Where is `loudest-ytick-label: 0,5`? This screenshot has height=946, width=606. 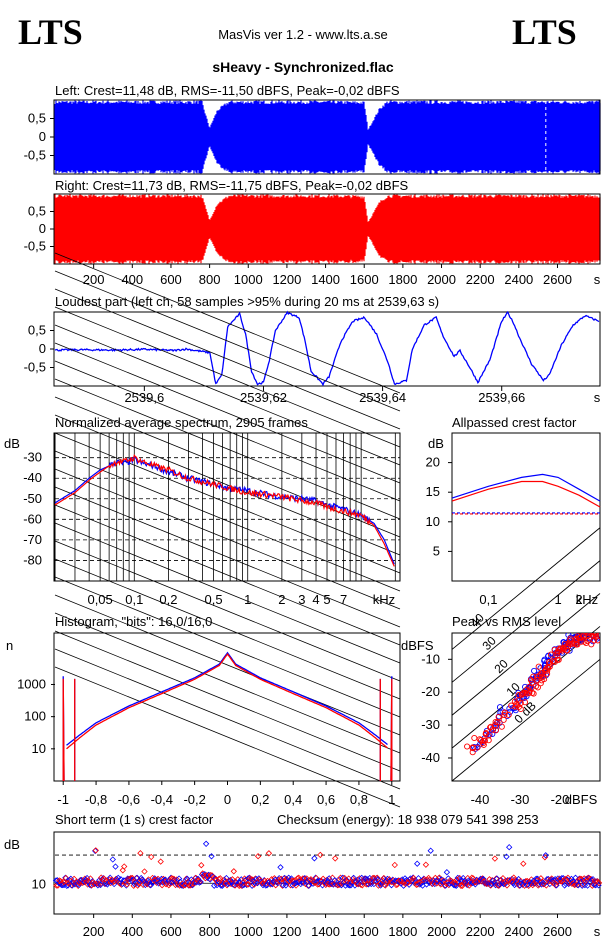 loudest-ytick-label: 0,5 is located at coordinates (37, 330).